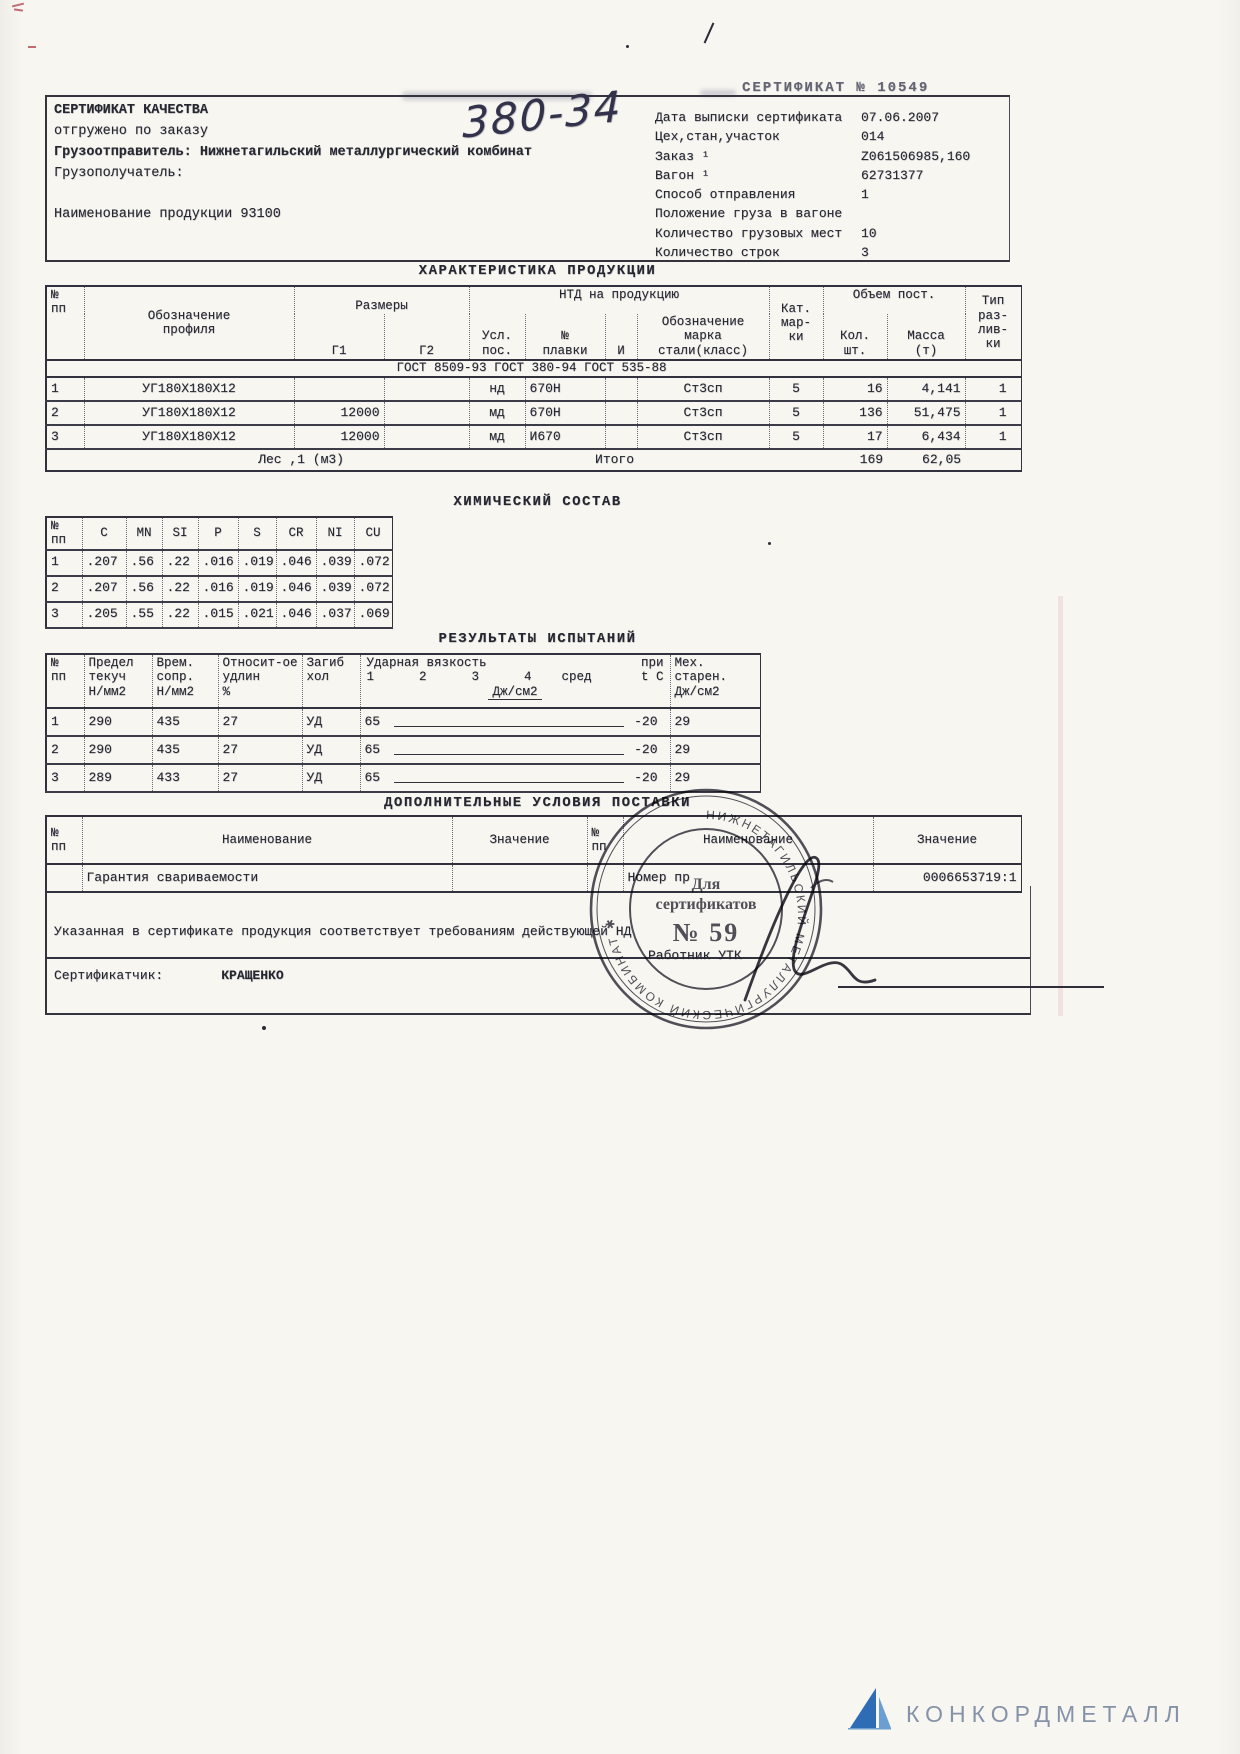 The image size is (1240, 1754). What do you see at coordinates (509, 750) in the screenshot?
I see `leader-line` at bounding box center [509, 750].